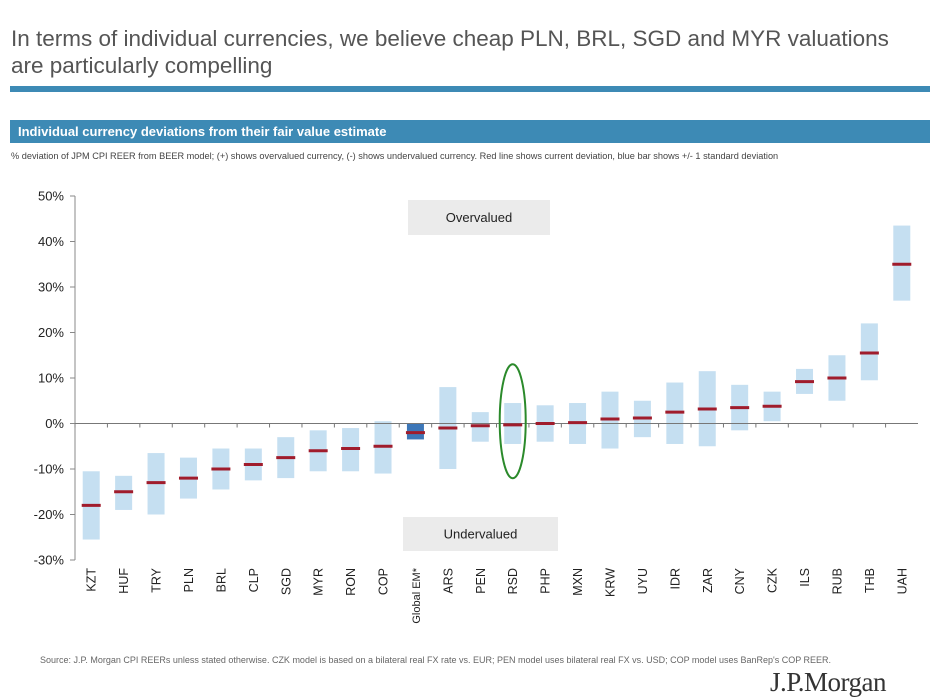  I want to click on y-tick-label: 50%, so click(51, 196).